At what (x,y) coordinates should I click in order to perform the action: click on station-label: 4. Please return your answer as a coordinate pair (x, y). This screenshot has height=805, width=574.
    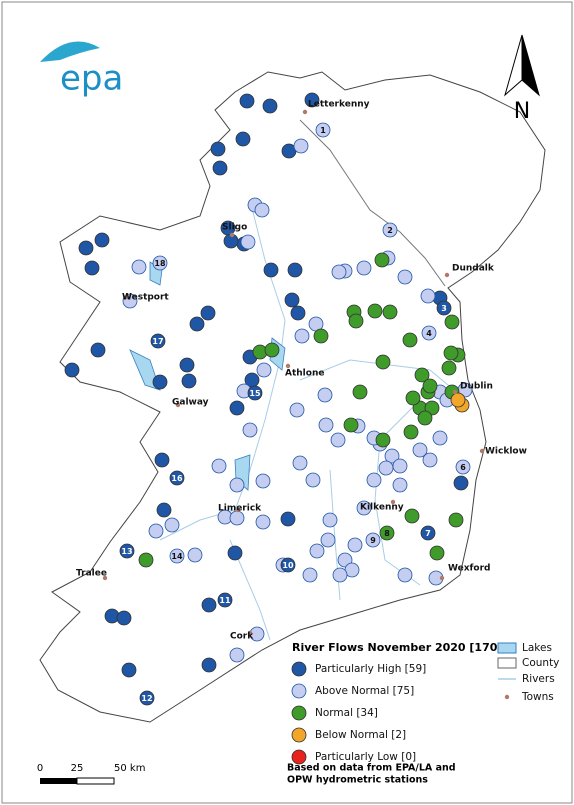
    Looking at the image, I should click on (429, 333).